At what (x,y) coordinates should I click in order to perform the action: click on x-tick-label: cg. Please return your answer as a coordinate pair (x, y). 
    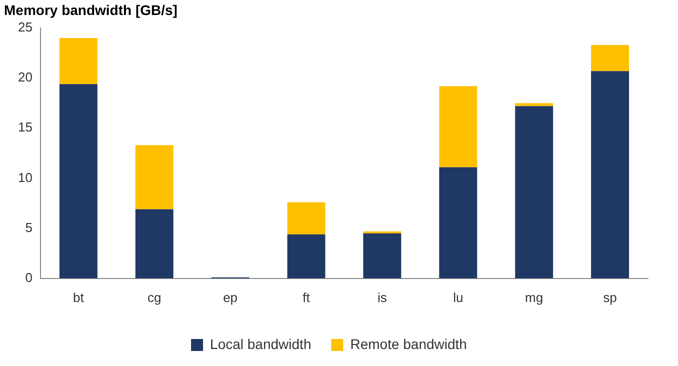
    Looking at the image, I should click on (155, 297).